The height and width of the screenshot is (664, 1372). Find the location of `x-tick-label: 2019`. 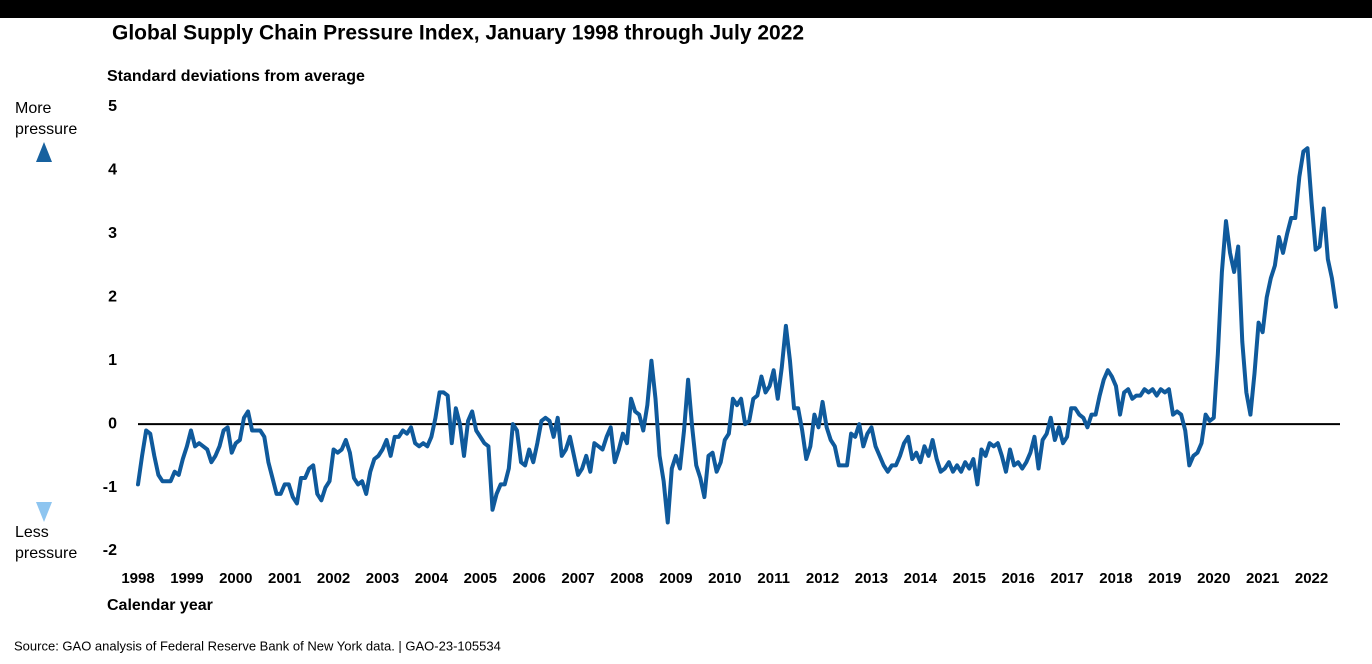

x-tick-label: 2019 is located at coordinates (1164, 578).